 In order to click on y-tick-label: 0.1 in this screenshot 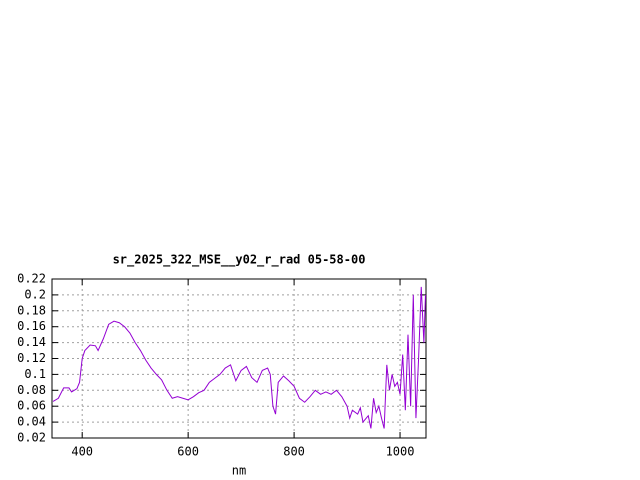, I will do `click(35, 374)`.